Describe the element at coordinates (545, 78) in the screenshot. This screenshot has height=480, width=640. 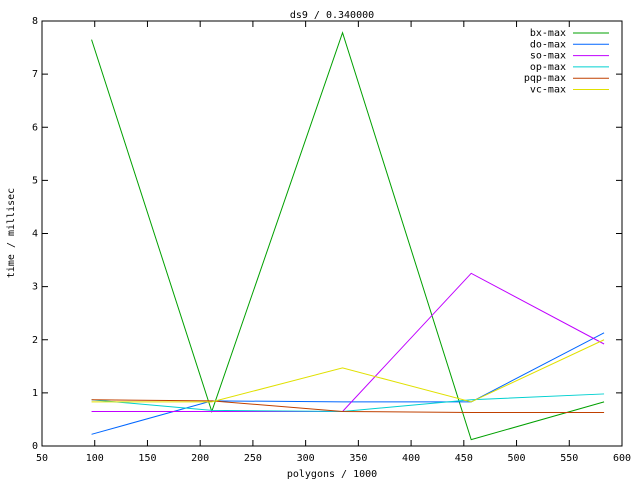
I see `legend-label: pqp-max` at that location.